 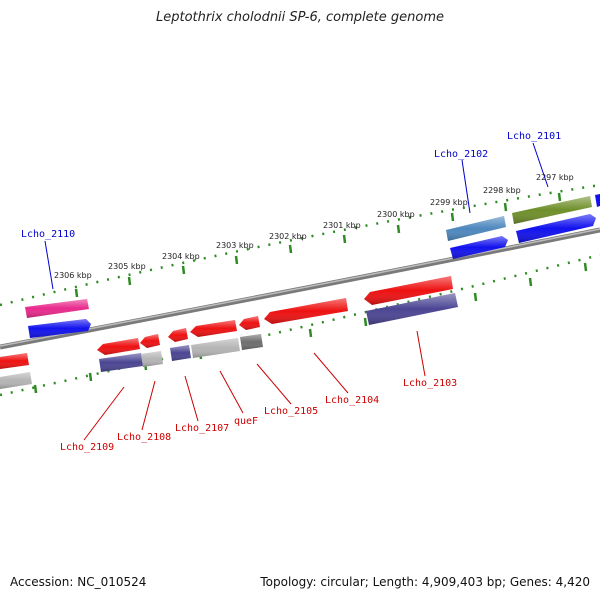 What do you see at coordinates (430, 383) in the screenshot?
I see `gene-label: Lcho_2103` at bounding box center [430, 383].